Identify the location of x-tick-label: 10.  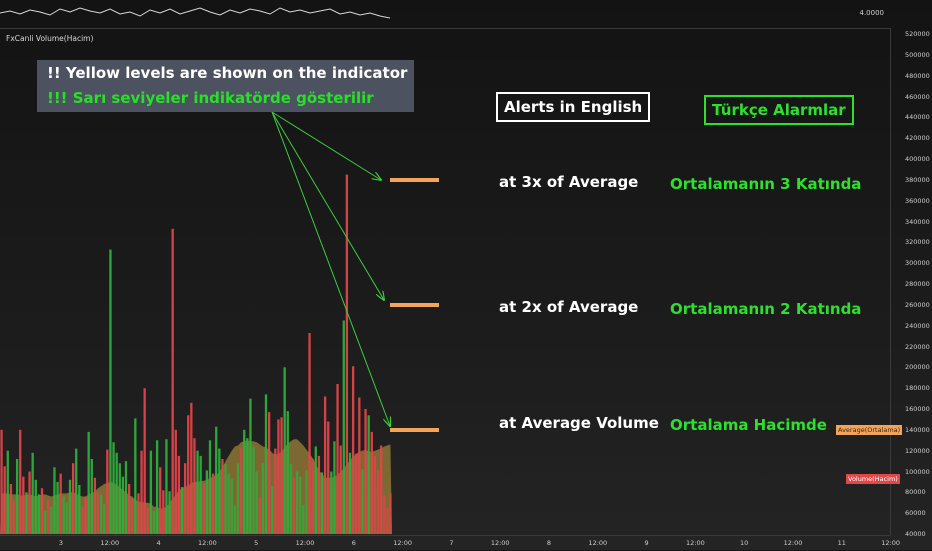
(744, 543).